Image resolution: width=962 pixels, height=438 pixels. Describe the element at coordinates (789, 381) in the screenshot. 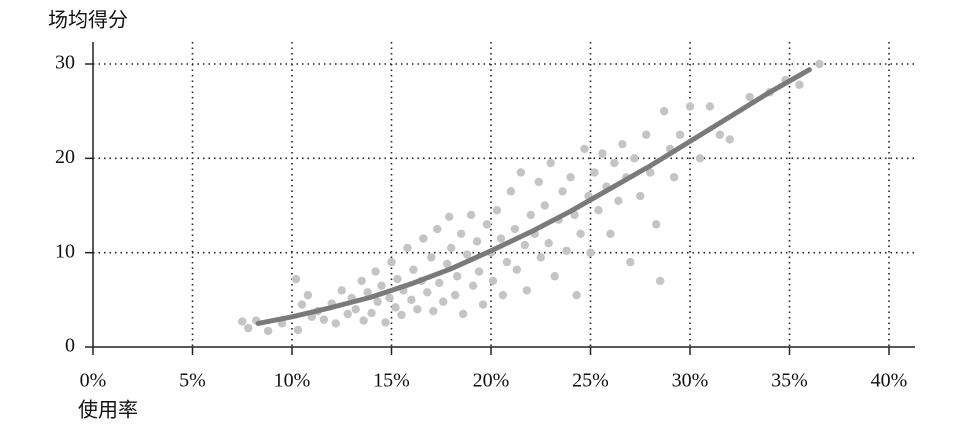

I see `x-tick-label: 35%` at that location.